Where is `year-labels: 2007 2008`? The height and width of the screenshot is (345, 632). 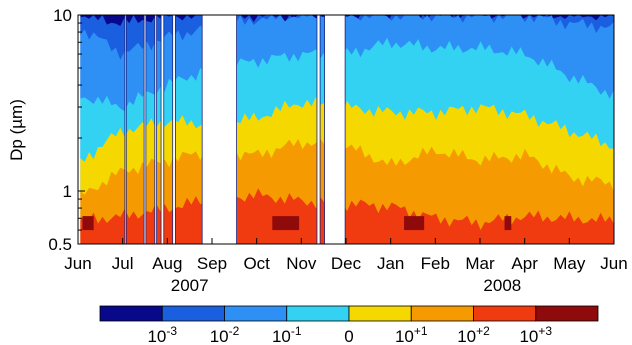
year-labels: 2007 2008 is located at coordinates (346, 285).